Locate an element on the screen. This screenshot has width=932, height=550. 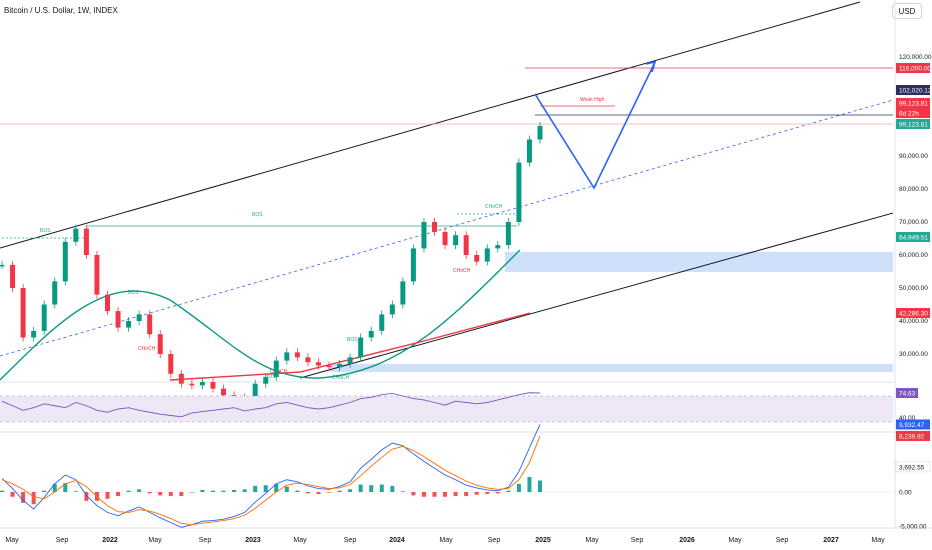
rsi-band is located at coordinates (446, 409).